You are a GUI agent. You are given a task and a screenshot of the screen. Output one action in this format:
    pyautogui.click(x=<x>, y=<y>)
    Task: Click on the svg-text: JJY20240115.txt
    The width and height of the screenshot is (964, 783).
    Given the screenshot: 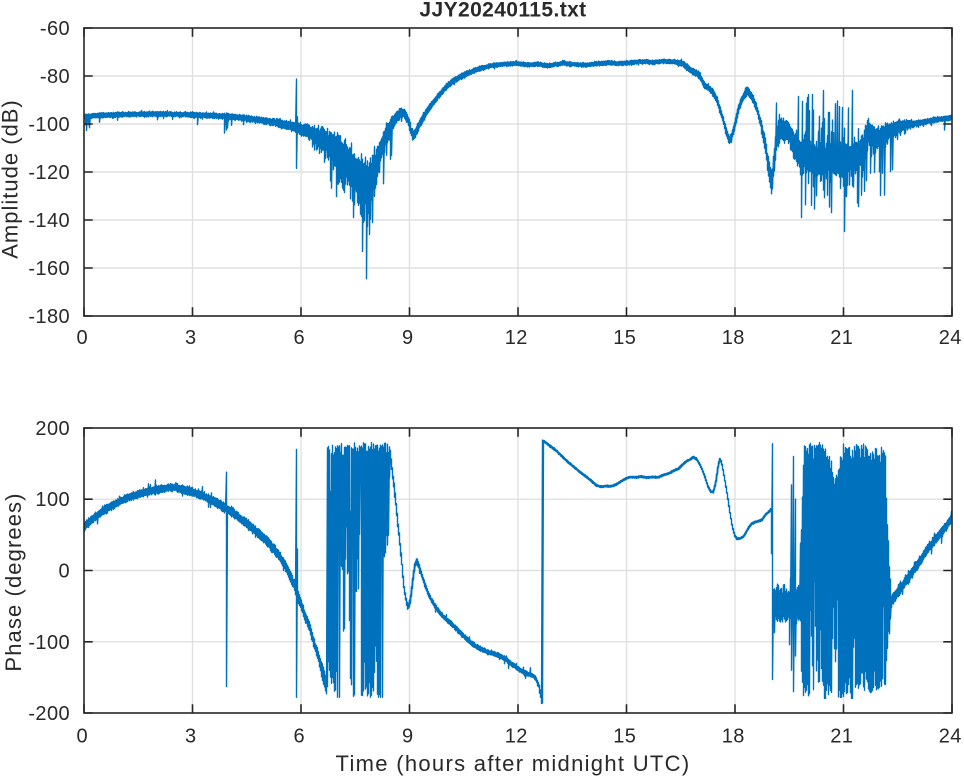 What is the action you would take?
    pyautogui.click(x=502, y=11)
    